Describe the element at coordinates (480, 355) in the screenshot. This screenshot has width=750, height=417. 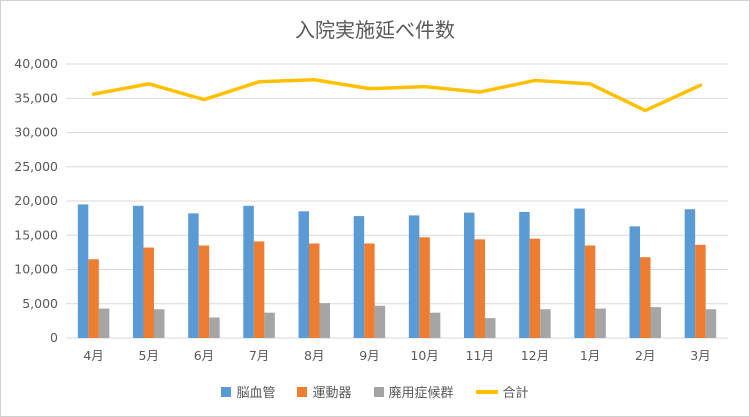
I see `x-tick-label: 11月` at that location.